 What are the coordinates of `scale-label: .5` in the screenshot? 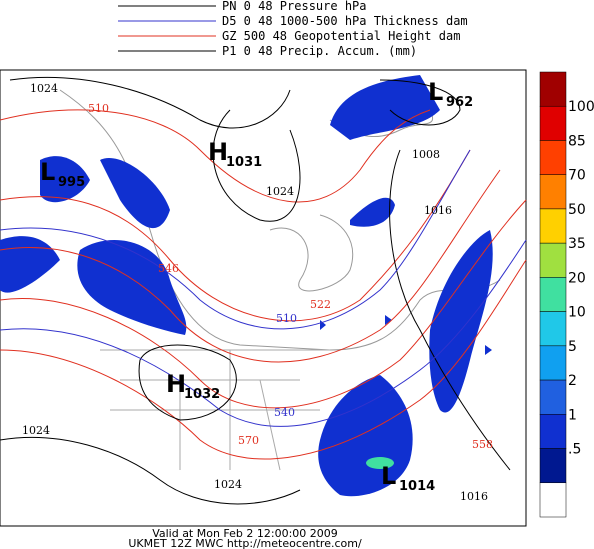 It's located at (574, 450).